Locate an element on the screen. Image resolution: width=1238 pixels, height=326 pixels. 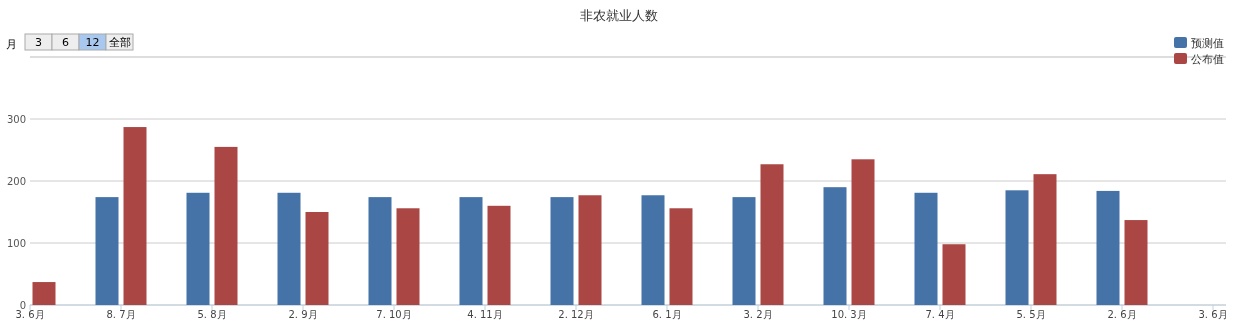
x-tick-label: 7. 4月 is located at coordinates (940, 314).